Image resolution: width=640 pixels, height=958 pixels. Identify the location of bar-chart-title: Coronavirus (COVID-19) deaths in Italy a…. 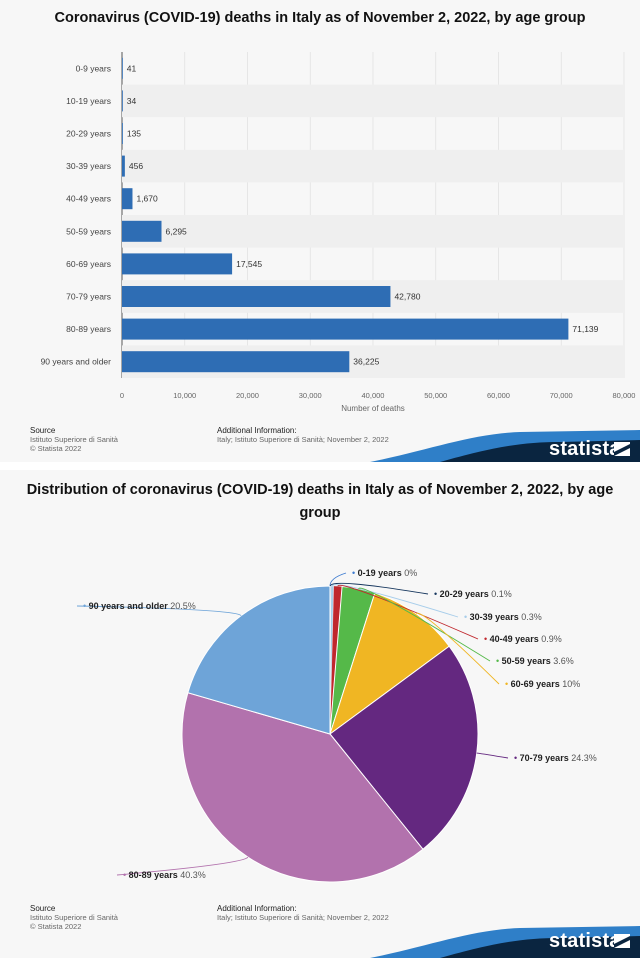
(320, 18).